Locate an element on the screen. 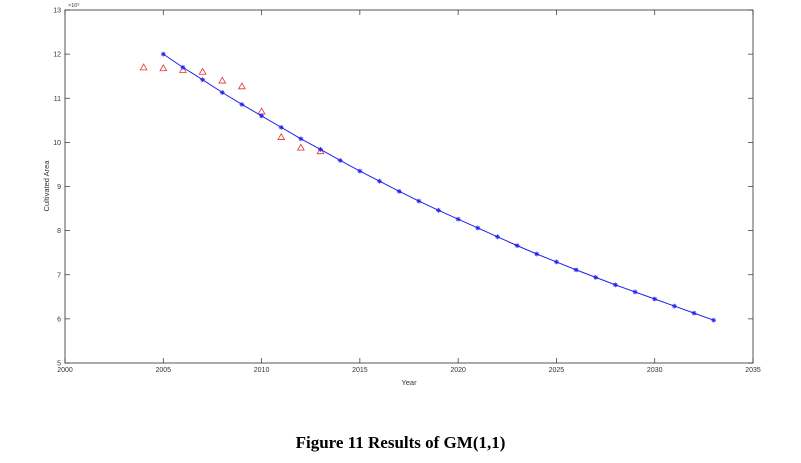  y-exponent-label: ×10⁵ is located at coordinates (74, 5).